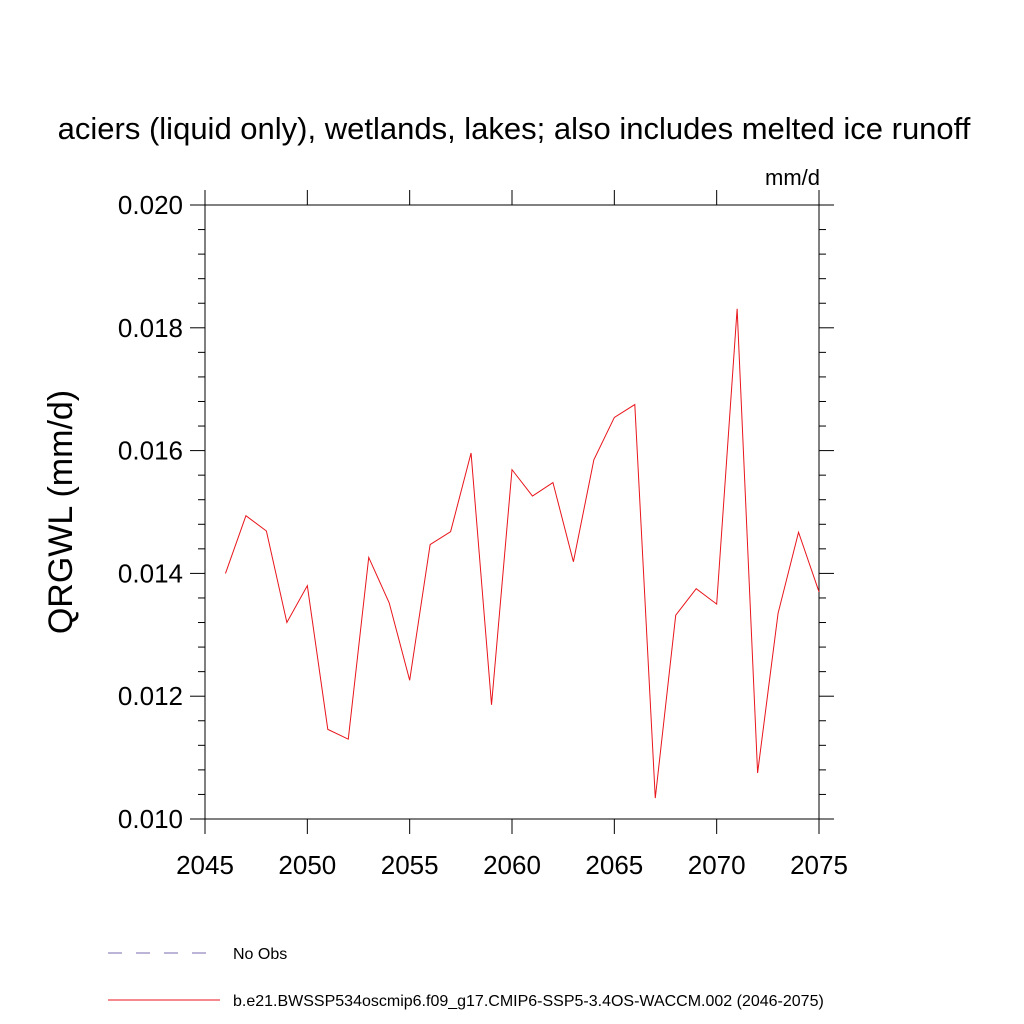 The height and width of the screenshot is (1024, 1024). What do you see at coordinates (819, 865) in the screenshot?
I see `x-tick-label: 2075` at bounding box center [819, 865].